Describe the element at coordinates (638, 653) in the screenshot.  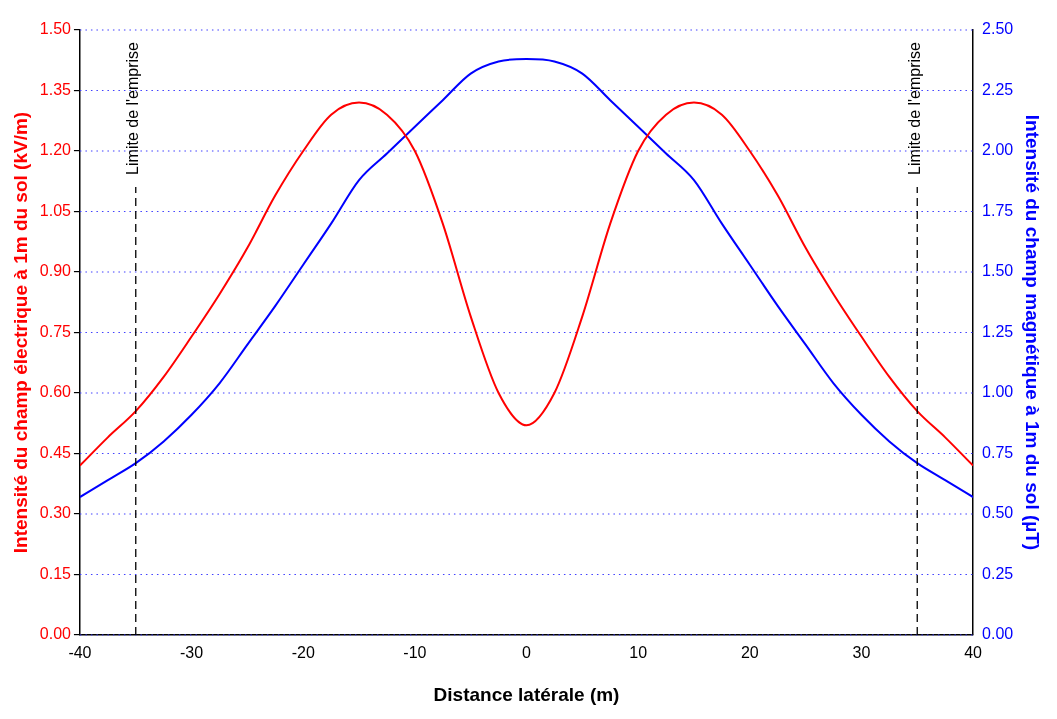
I see `x-tick-label: 10` at that location.